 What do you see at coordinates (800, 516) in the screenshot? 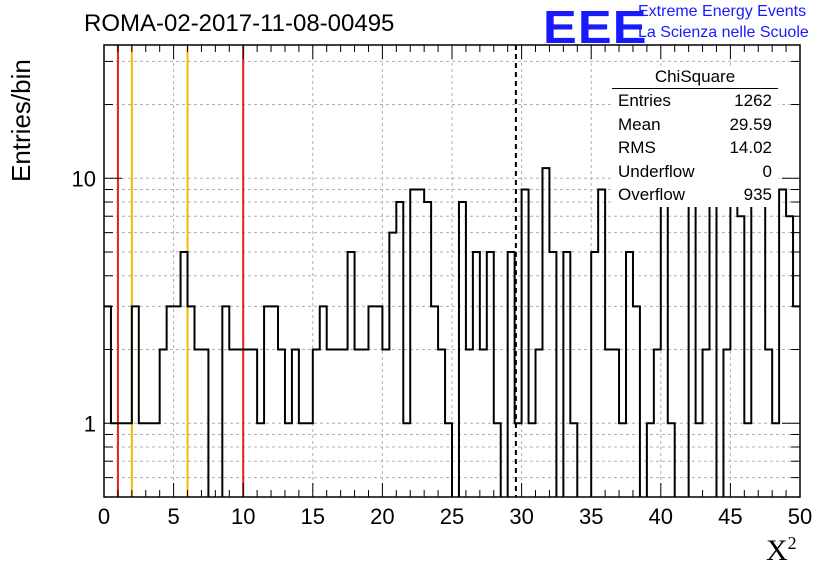
I see `x-tick-label: 50` at bounding box center [800, 516].